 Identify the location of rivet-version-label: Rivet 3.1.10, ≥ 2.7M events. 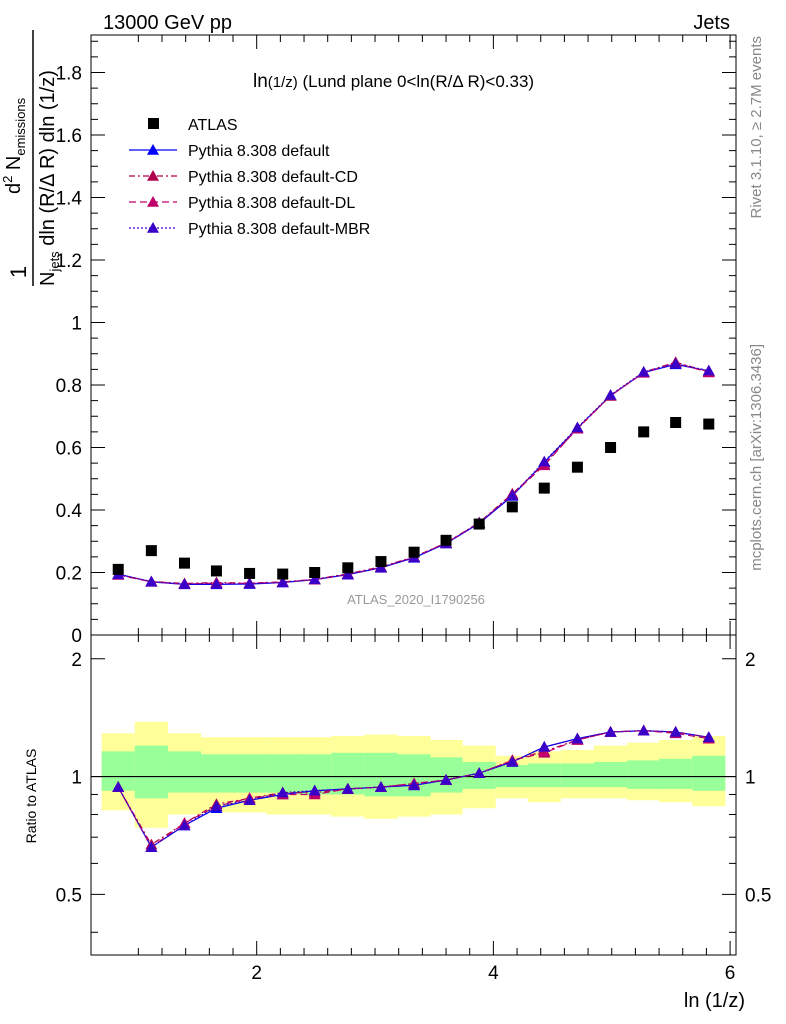
(756, 127).